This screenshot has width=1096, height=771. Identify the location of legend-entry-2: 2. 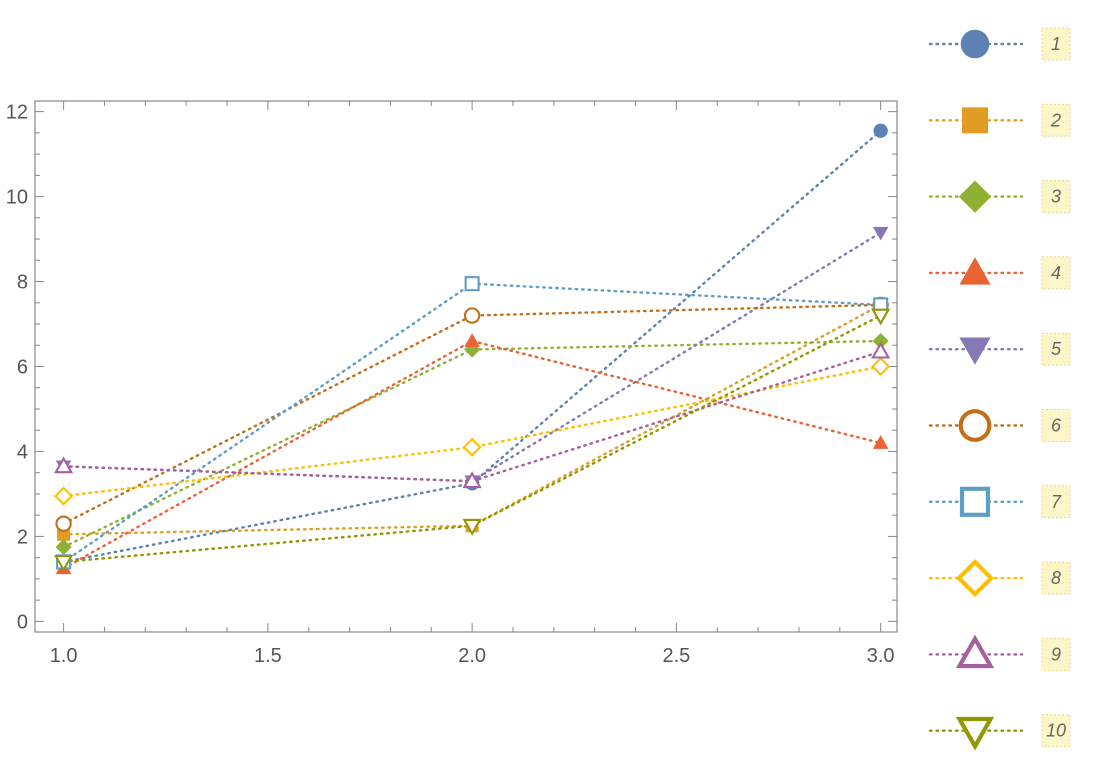
(999, 120).